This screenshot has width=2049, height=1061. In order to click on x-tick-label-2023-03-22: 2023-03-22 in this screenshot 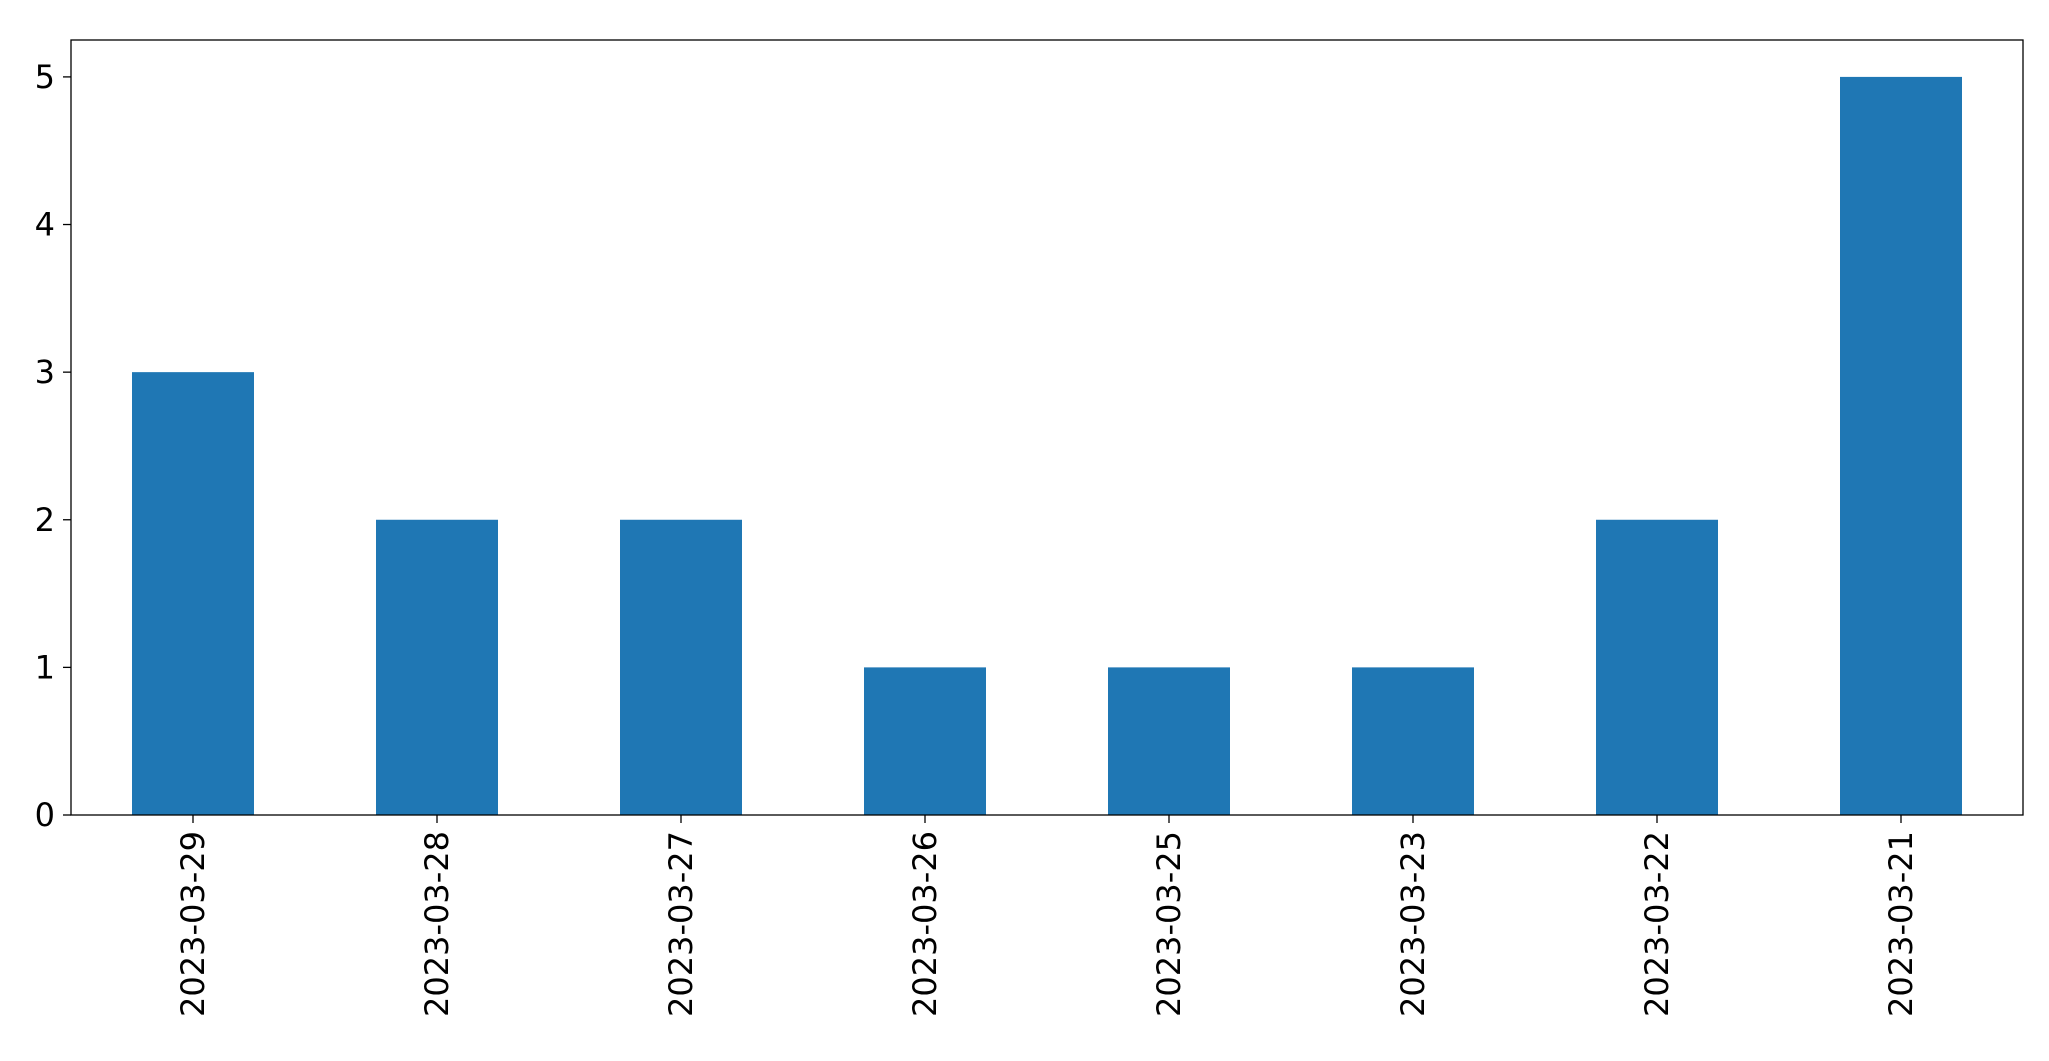, I will do `click(1657, 924)`.